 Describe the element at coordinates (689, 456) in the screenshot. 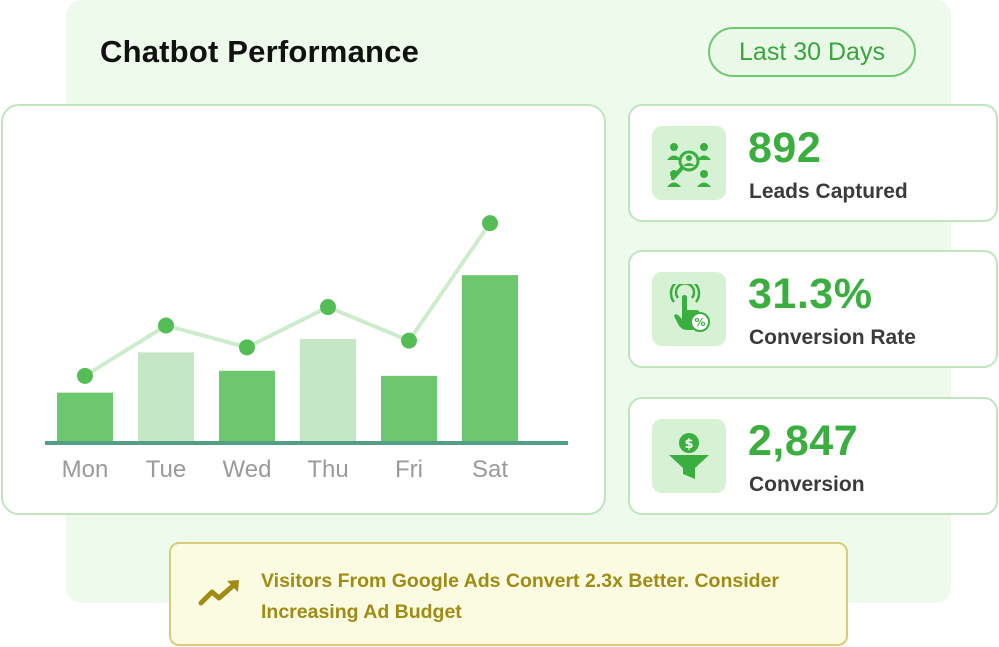

I see `funnel-dollar-icon: $` at that location.